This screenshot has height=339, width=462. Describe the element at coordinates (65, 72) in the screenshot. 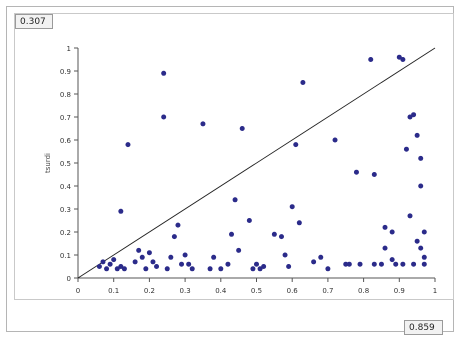

I see `y-tick-label: 0.9` at that location.